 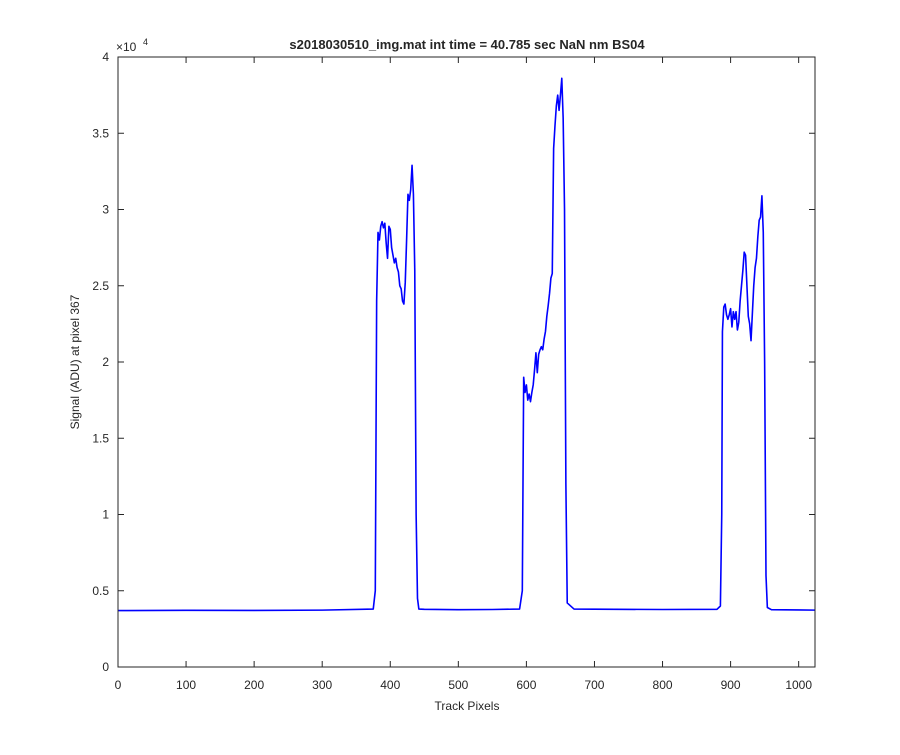 I want to click on y-exponent-power: 4, so click(x=145, y=42).